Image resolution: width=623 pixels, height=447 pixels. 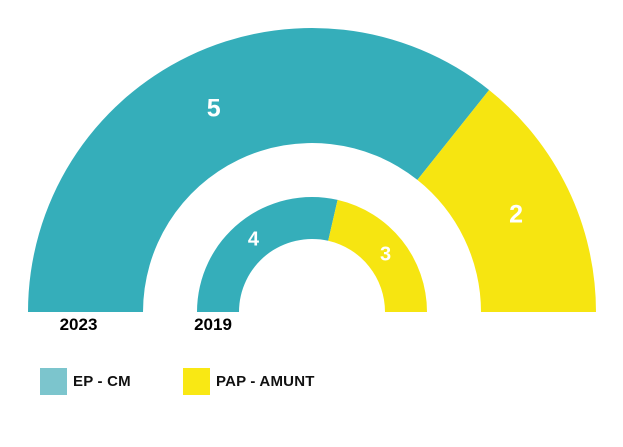 What do you see at coordinates (377, 255) in the screenshot?
I see `segment-2019-pap-amunt` at bounding box center [377, 255].